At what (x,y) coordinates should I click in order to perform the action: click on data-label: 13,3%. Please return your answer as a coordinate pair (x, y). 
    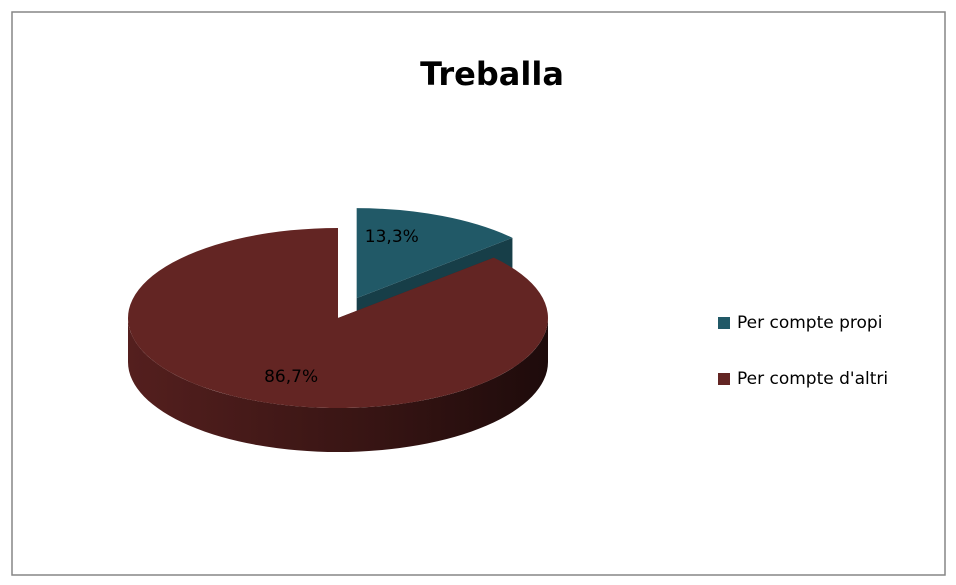
    Looking at the image, I should click on (392, 237).